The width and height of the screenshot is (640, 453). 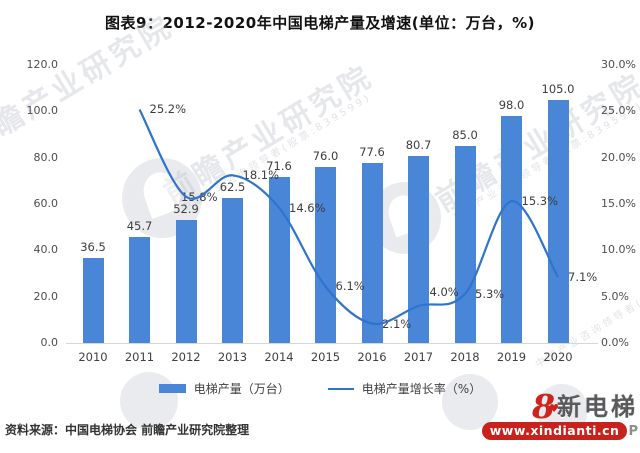 I want to click on legend: 电梯产量（万台） 电梯产量增长率（%）, so click(x=320, y=388).